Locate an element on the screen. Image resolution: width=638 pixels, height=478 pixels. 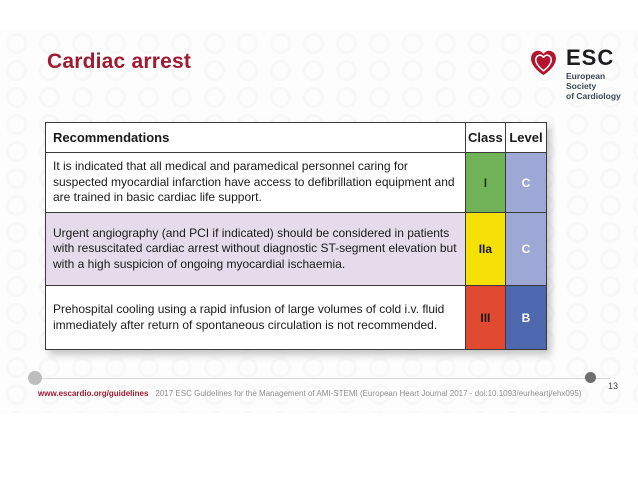
esc-acronym: ESC is located at coordinates (590, 57).